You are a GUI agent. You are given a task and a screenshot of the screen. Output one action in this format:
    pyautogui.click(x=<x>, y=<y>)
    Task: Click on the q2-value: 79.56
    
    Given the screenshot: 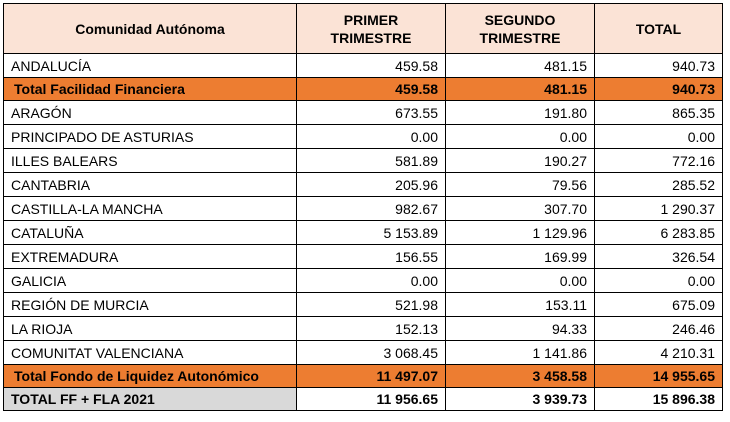 What is the action you would take?
    pyautogui.click(x=520, y=184)
    